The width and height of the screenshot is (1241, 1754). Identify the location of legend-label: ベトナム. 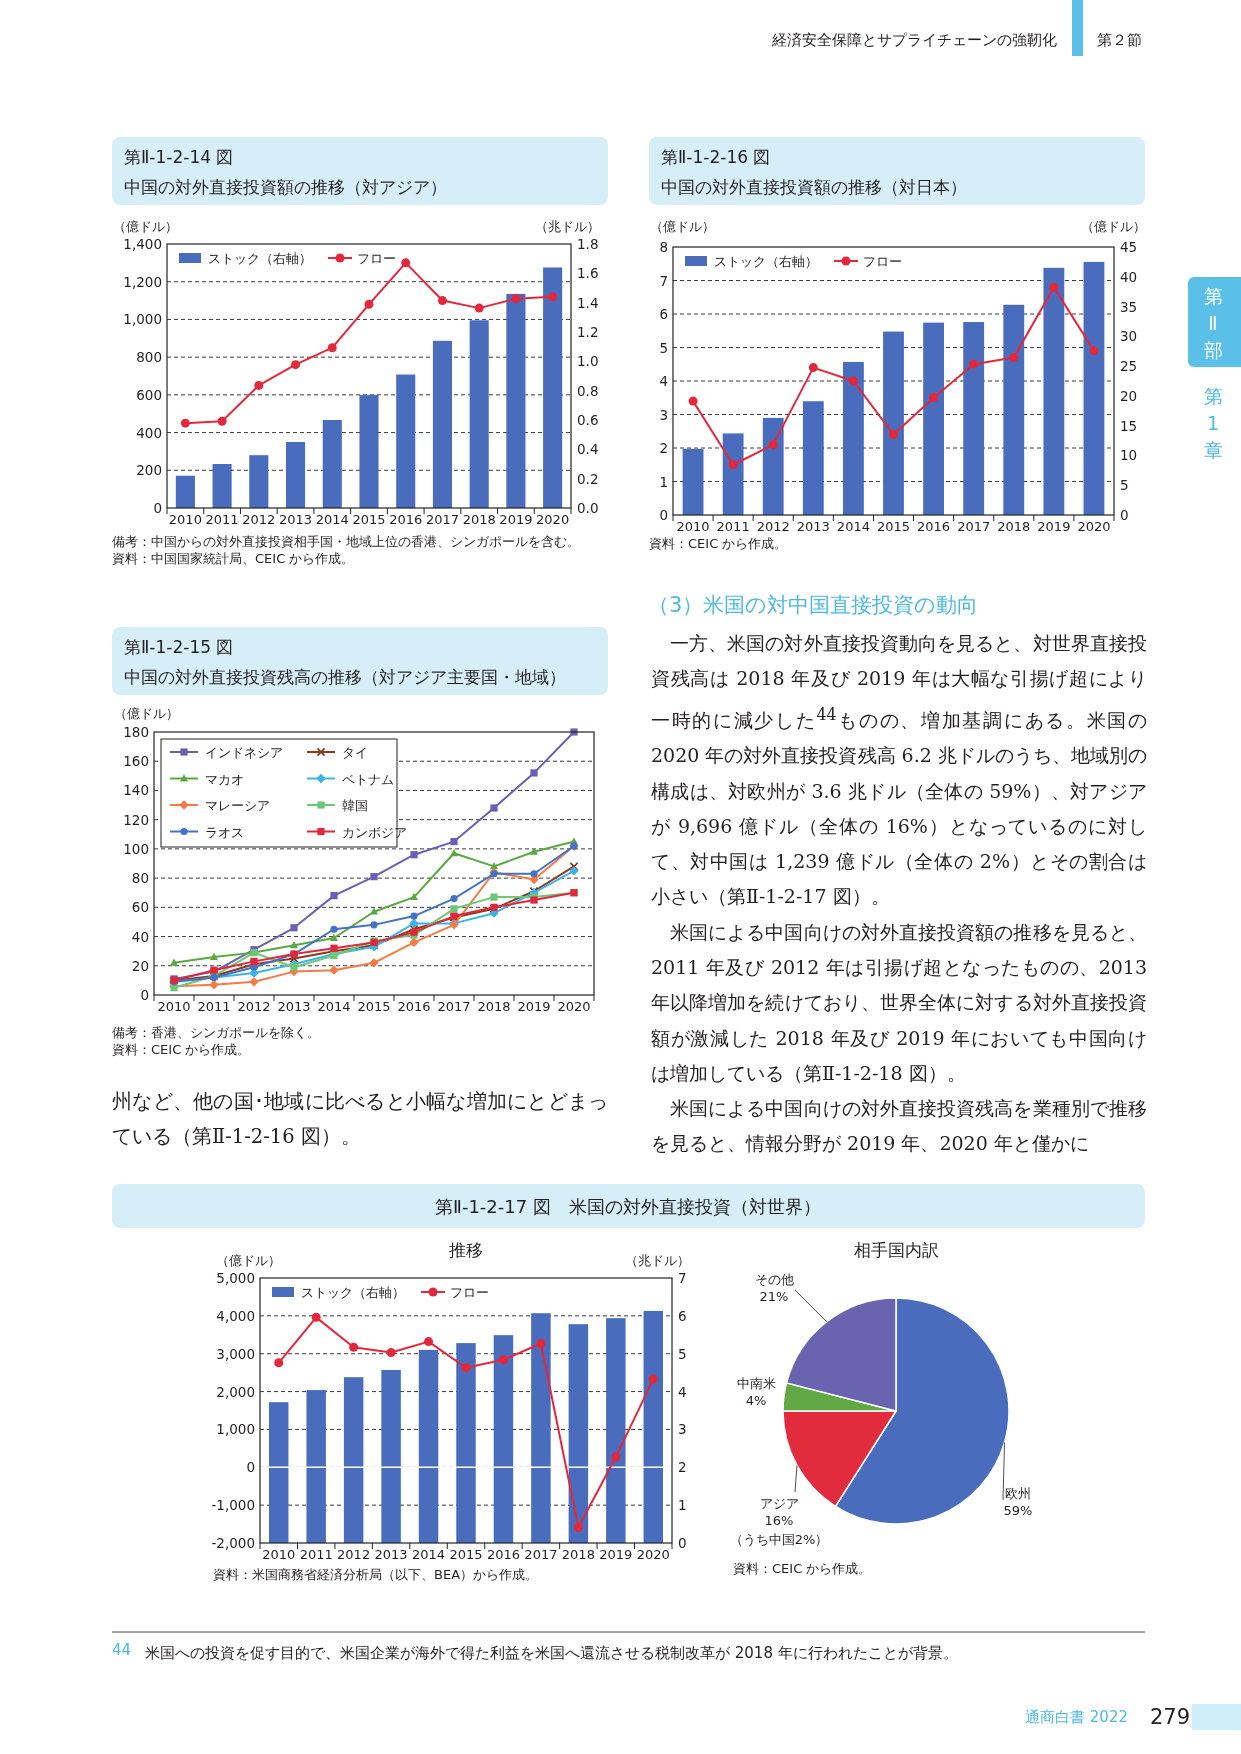
(368, 779).